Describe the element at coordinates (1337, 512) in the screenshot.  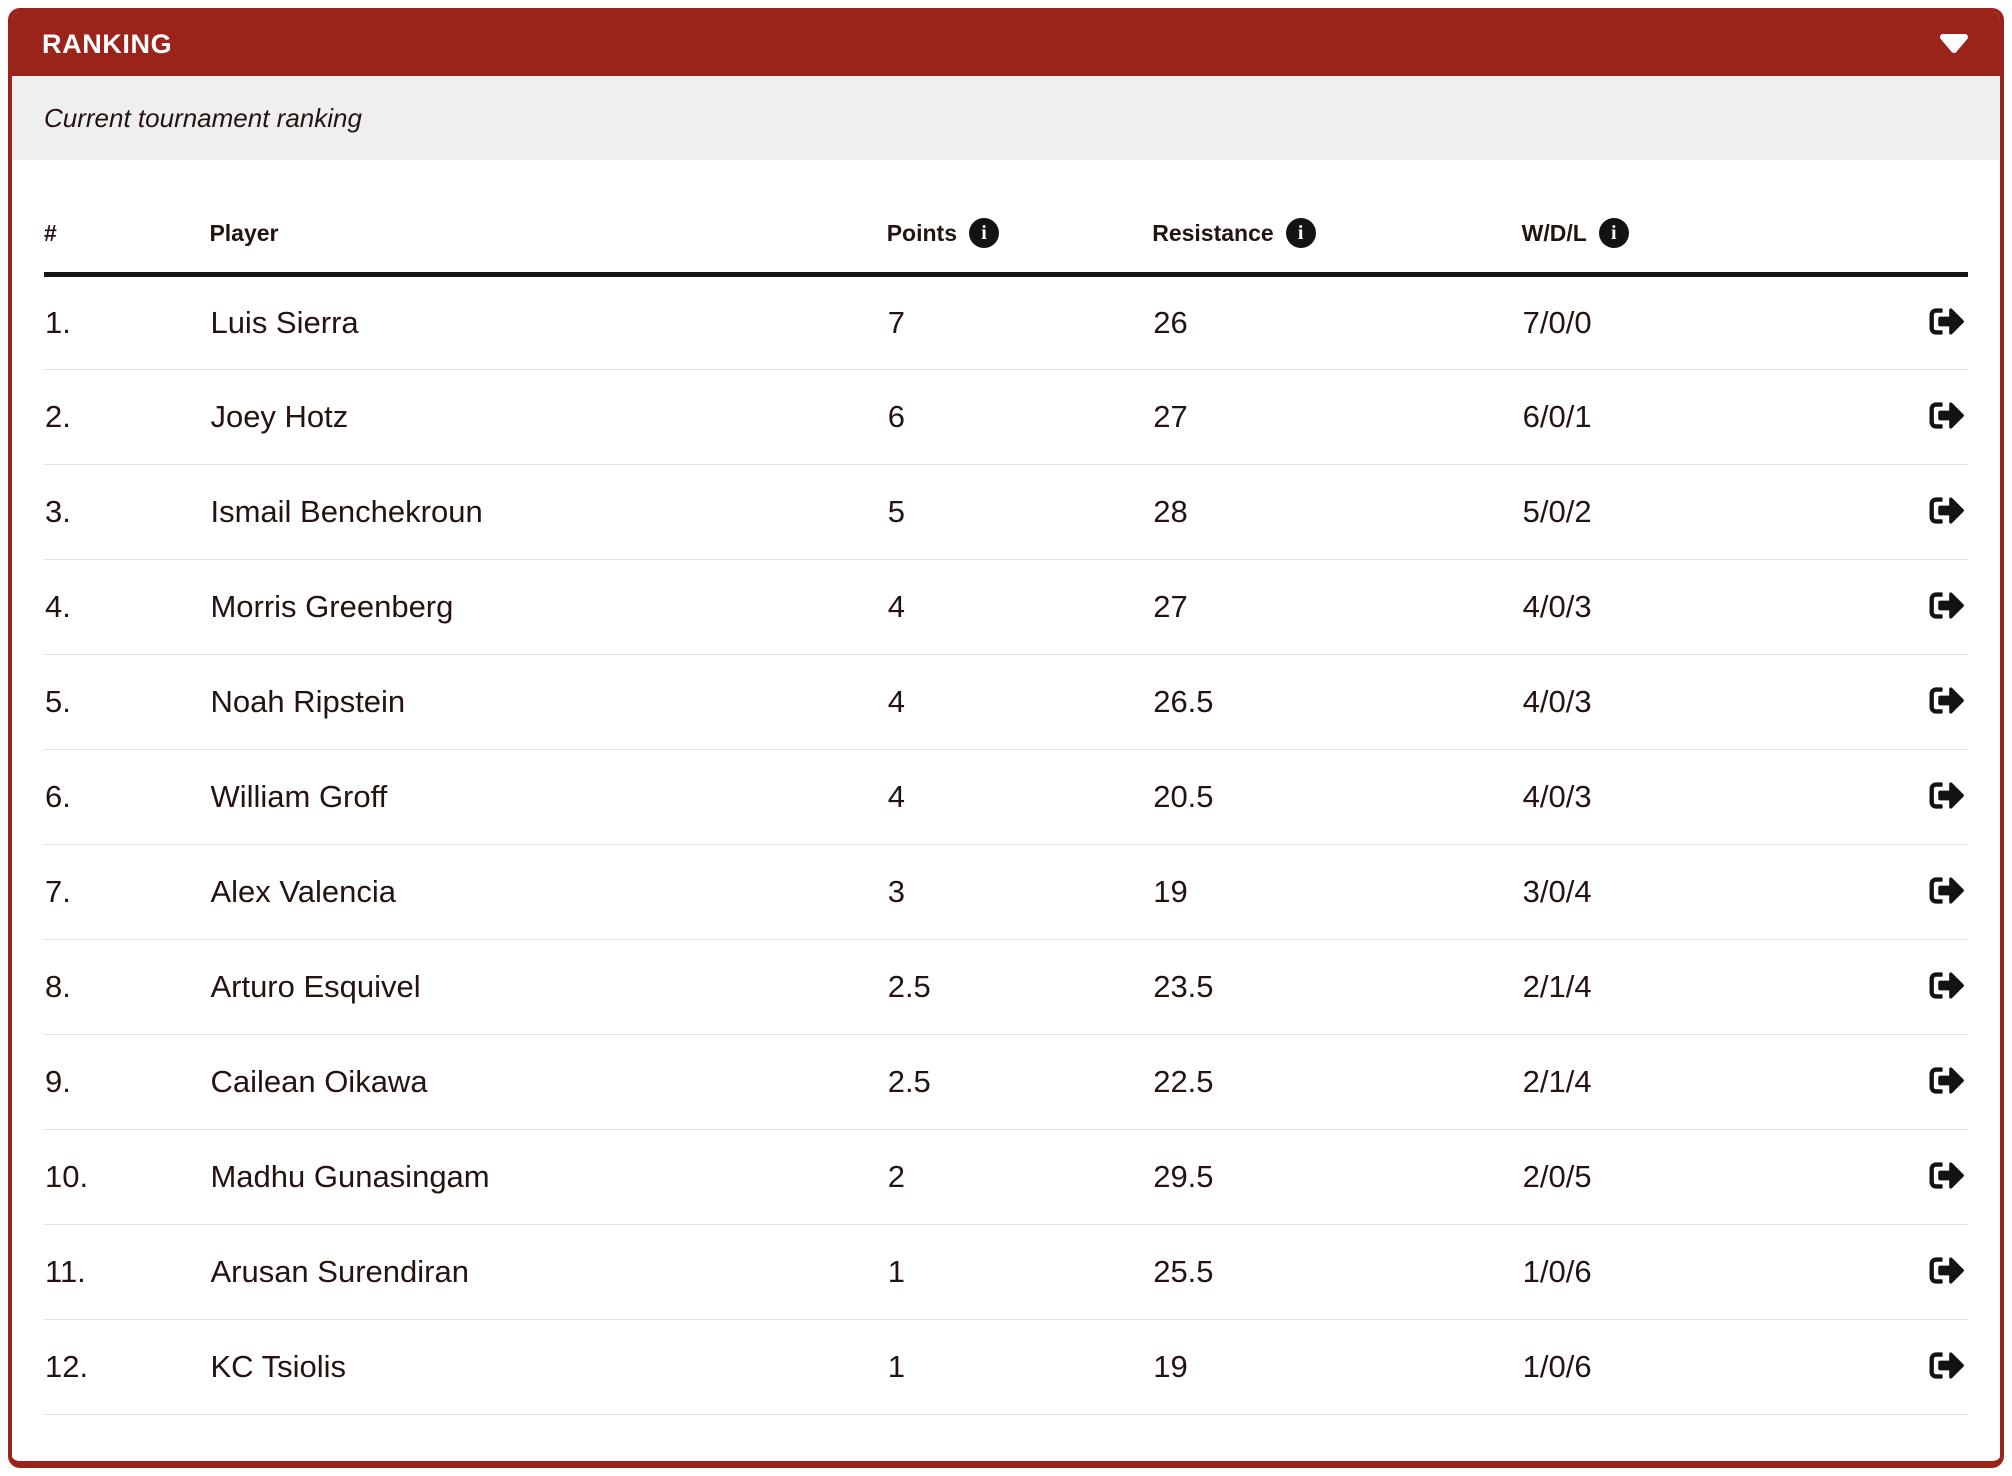
I see `resistance-cell: 28` at that location.